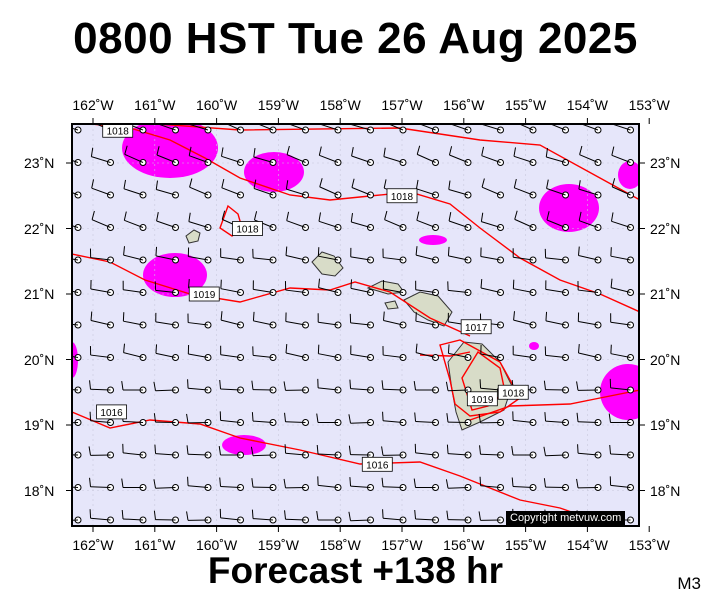 This screenshot has height=600, width=711. Describe the element at coordinates (278, 545) in the screenshot. I see `longitude-label: 159˚W` at that location.